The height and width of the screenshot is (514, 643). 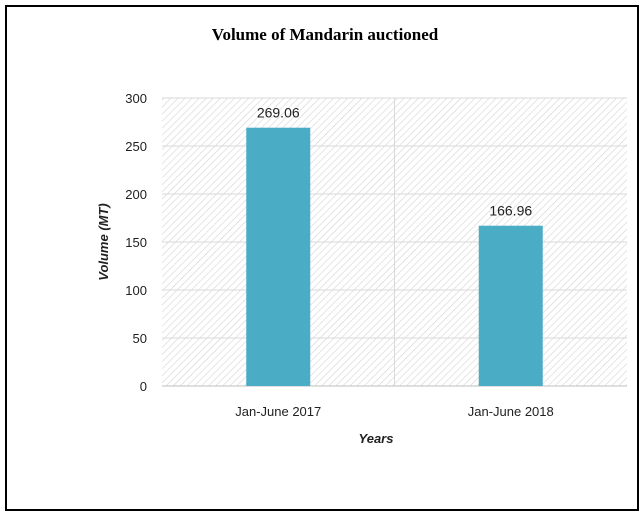 What do you see at coordinates (511, 411) in the screenshot?
I see `x-tick-label: Jan-June 2018` at bounding box center [511, 411].